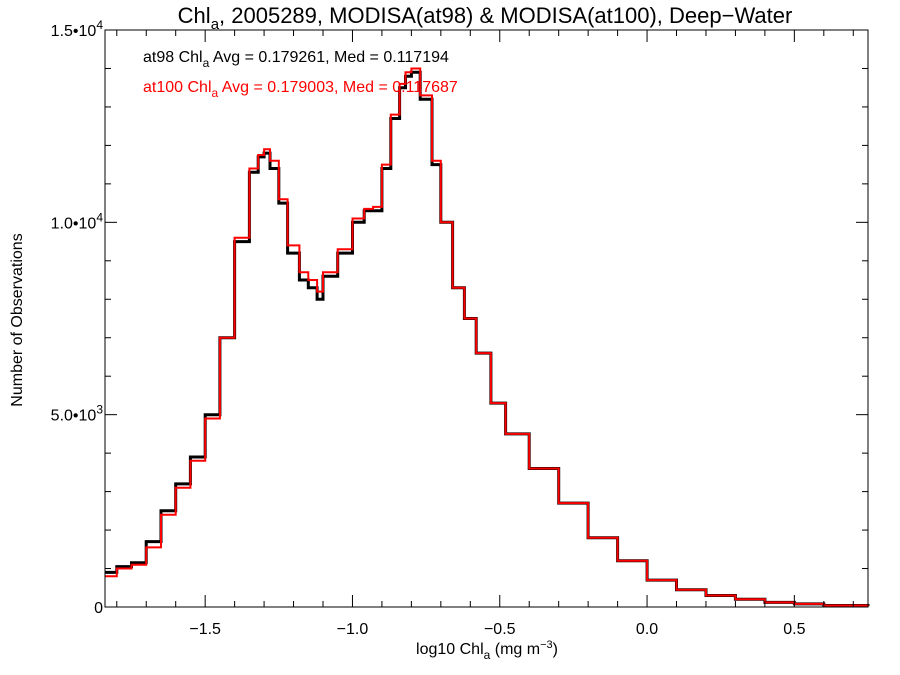 This screenshot has height=675, width=900. Describe the element at coordinates (450, 649) in the screenshot. I see `xlabel-pre: log10 Chl` at that location.